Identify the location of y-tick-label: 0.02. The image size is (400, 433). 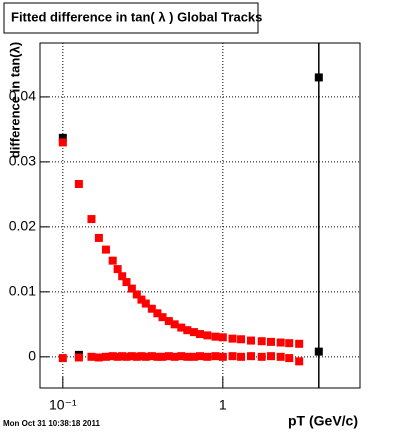
(22, 226).